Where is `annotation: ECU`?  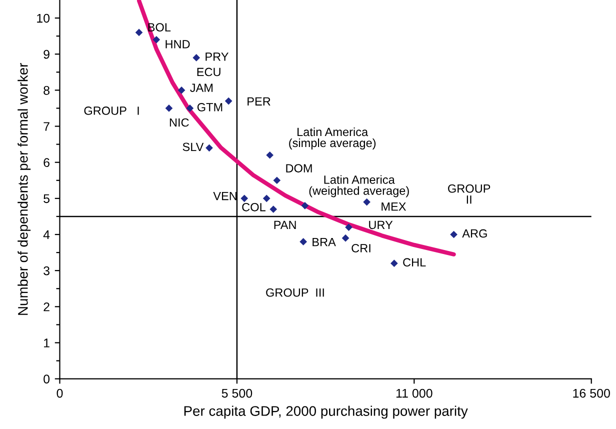 annotation: ECU is located at coordinates (208, 72).